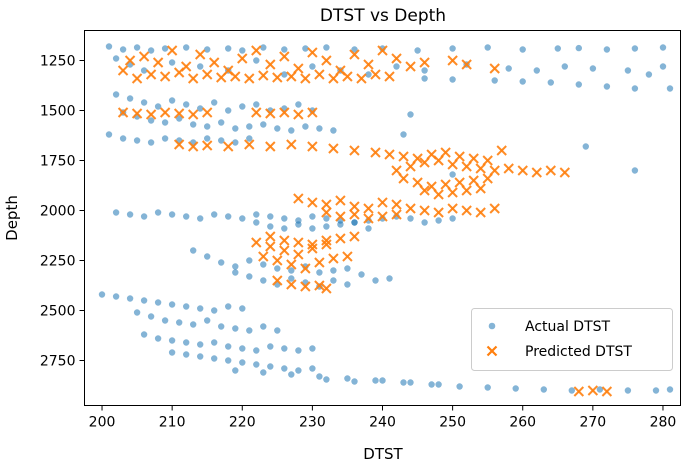  Describe the element at coordinates (522, 423) in the screenshot. I see `x-tick-label: 260` at that location.